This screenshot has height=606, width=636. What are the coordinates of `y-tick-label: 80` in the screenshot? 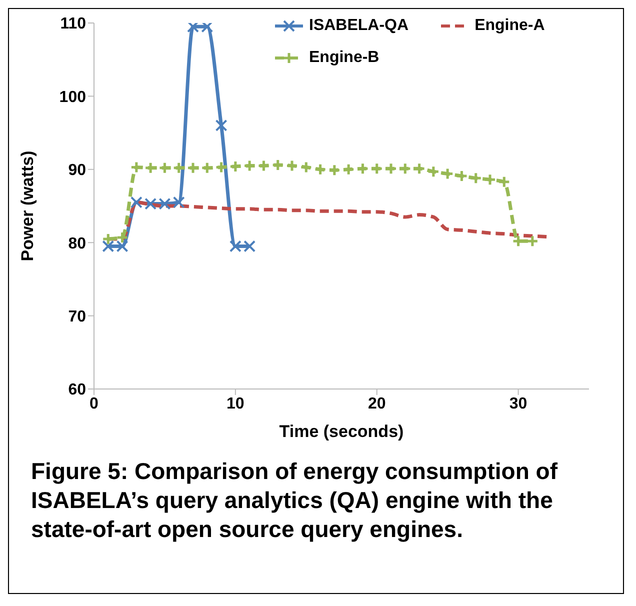 It's located at (77, 243).